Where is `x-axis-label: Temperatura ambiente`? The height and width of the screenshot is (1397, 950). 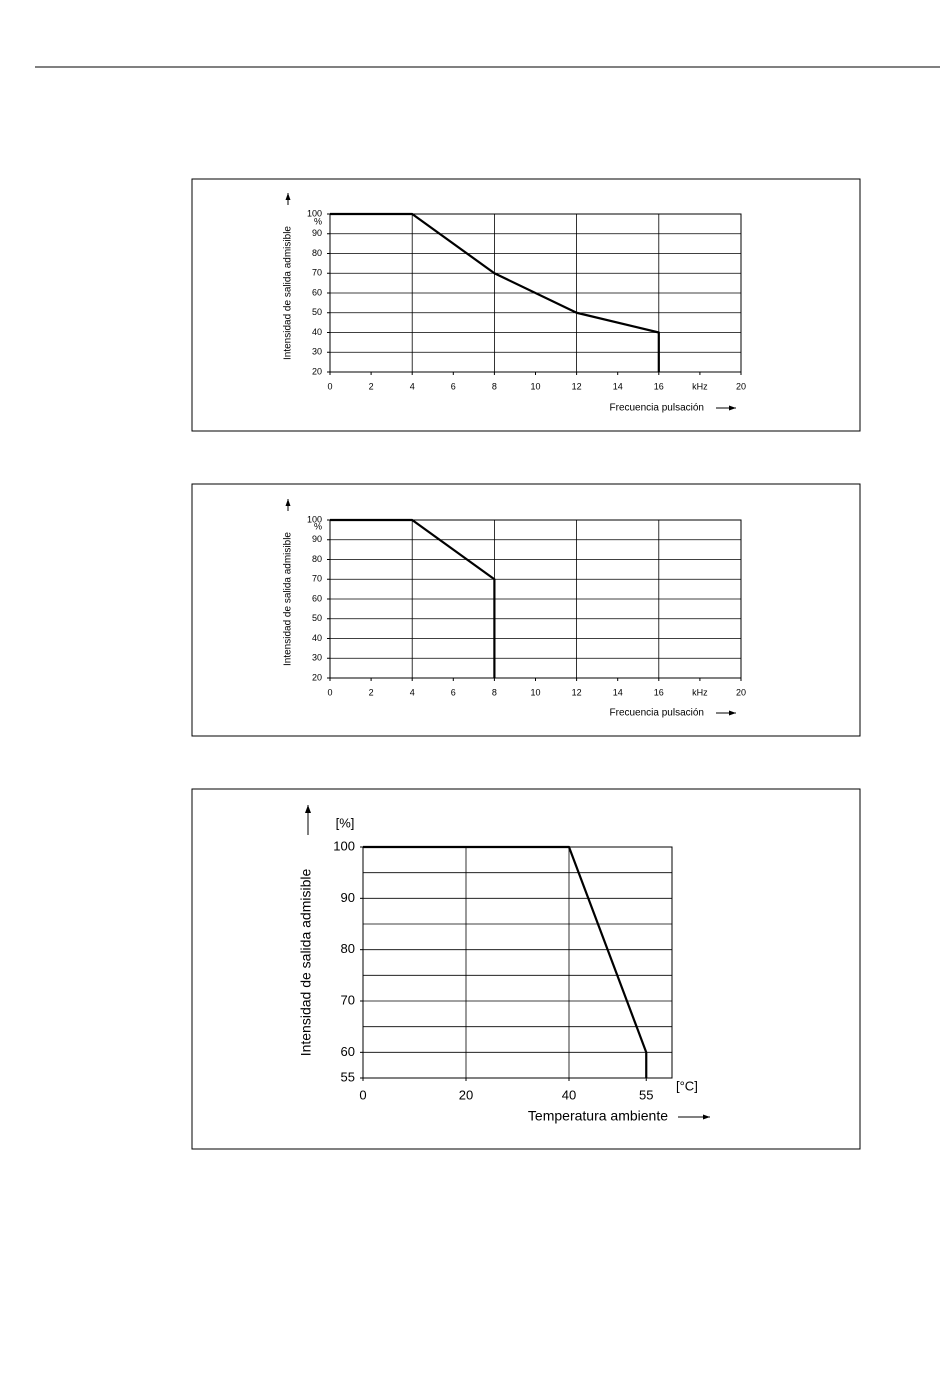
x-axis-label: Temperatura ambiente is located at coordinates (598, 1116).